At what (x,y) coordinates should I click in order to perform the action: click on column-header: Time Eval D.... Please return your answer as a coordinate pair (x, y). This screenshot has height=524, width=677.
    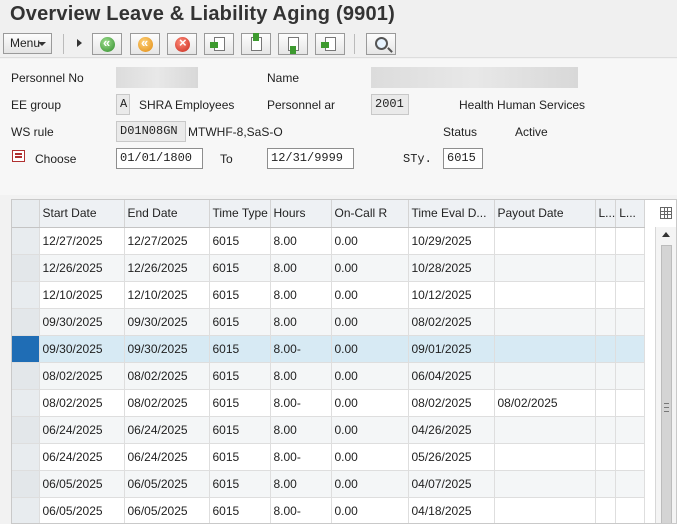
    Looking at the image, I should click on (451, 214).